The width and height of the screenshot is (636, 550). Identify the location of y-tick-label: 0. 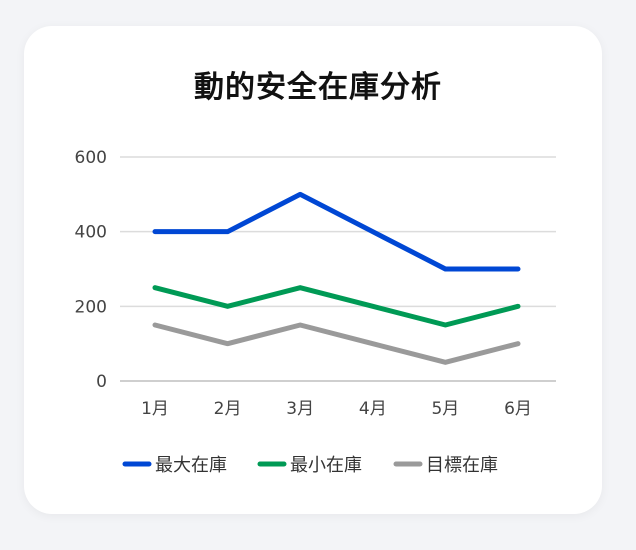
(101, 382).